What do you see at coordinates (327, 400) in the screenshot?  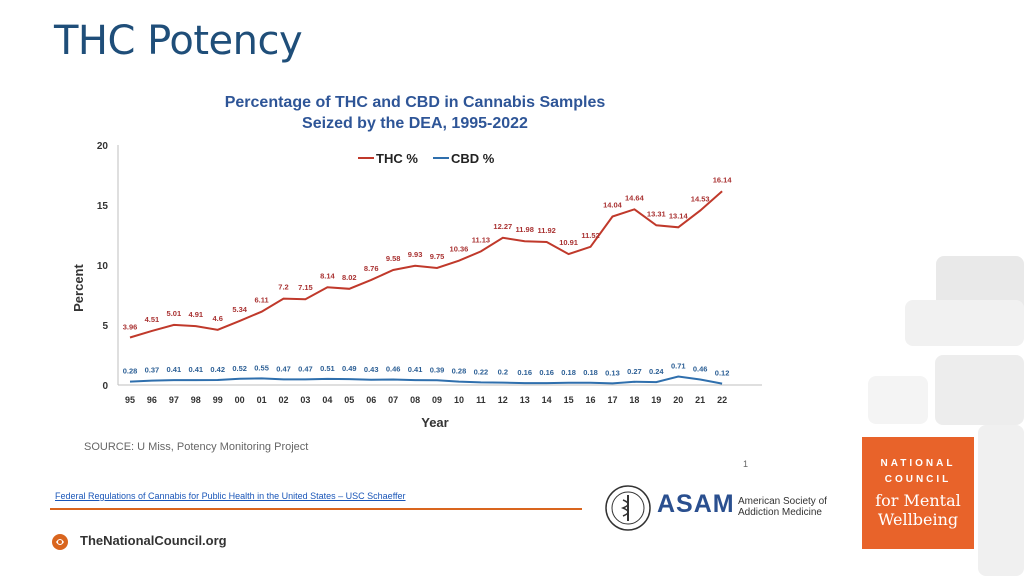 I see `x-tick-label: 04` at bounding box center [327, 400].